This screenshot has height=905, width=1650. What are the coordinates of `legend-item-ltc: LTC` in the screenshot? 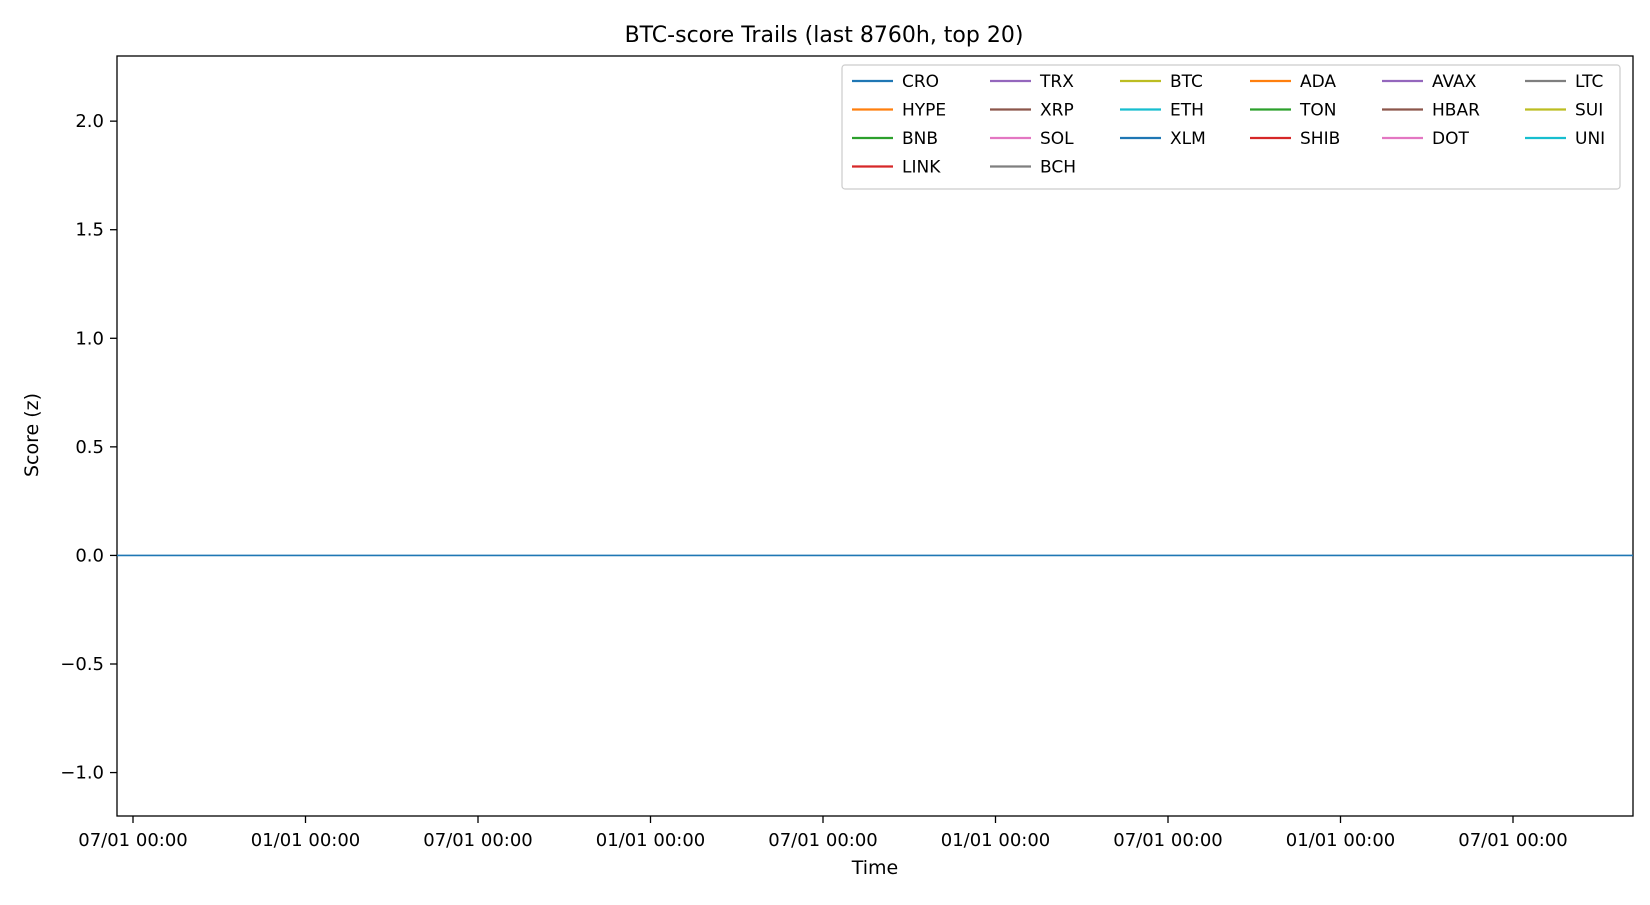 It's located at (1564, 82).